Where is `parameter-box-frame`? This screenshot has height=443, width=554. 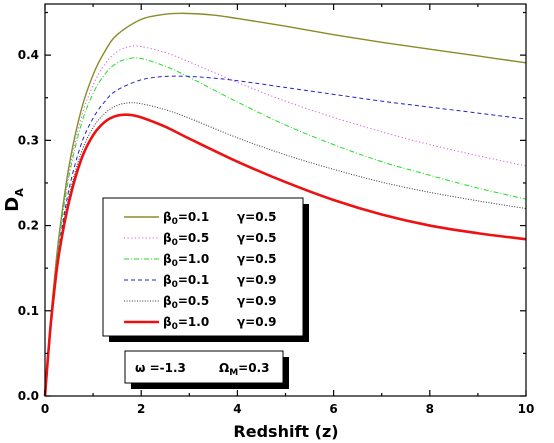
parameter-box-frame is located at coordinates (204, 367).